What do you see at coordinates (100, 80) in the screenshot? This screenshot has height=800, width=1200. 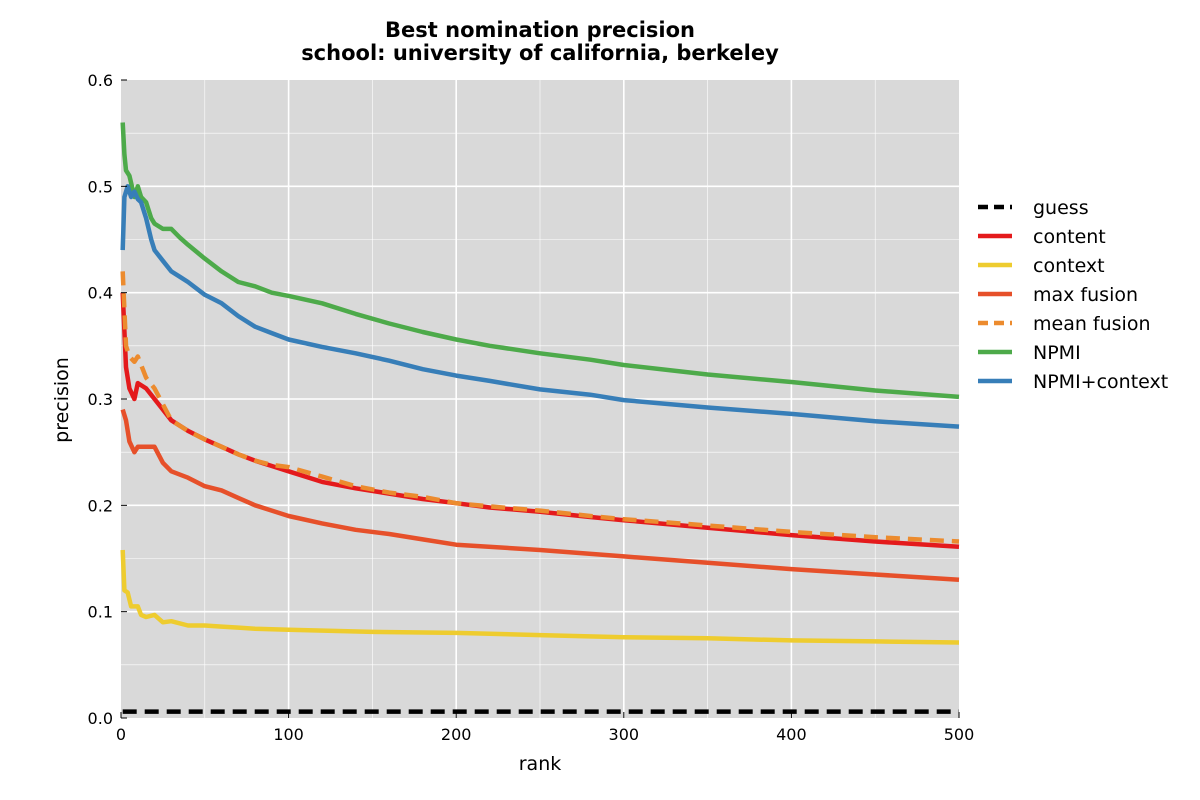 I see `y-tick-label: 0.6` at bounding box center [100, 80].